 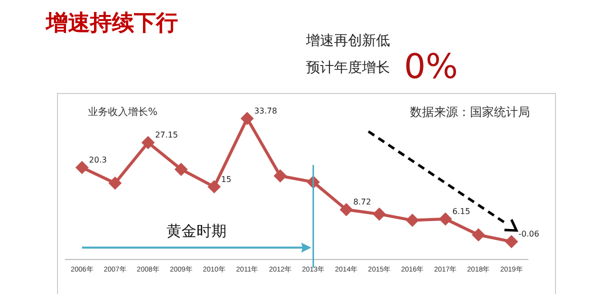 I want to click on text: 0%, so click(x=431, y=67).